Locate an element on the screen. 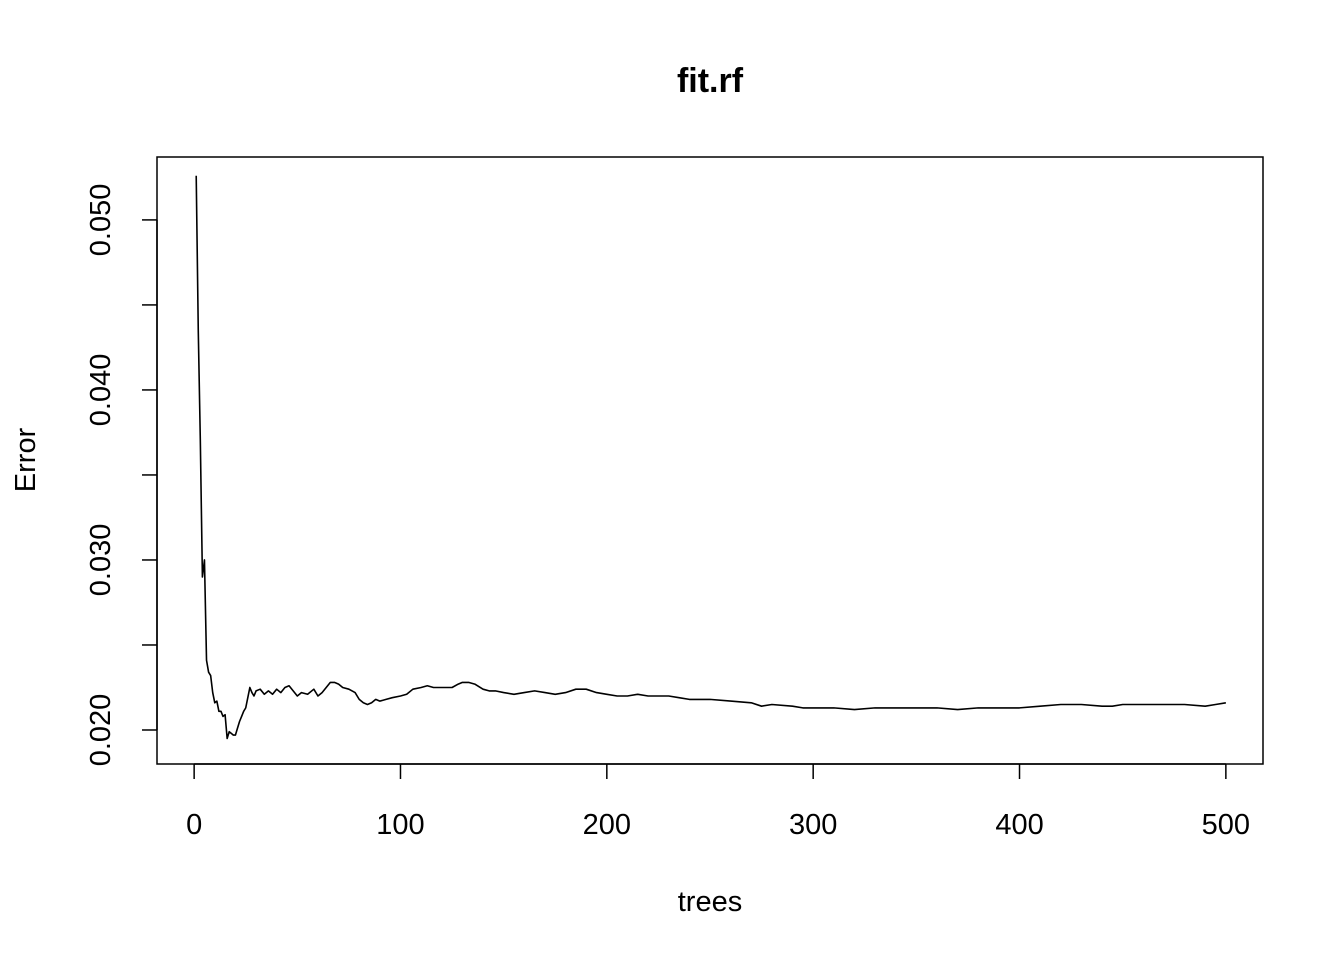 The height and width of the screenshot is (960, 1344). x-tick-label: 0 is located at coordinates (194, 825).